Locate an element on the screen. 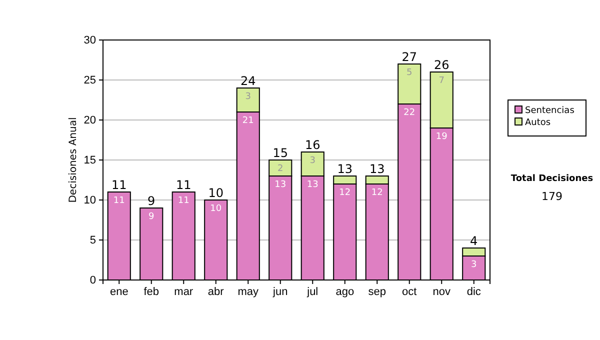 The width and height of the screenshot is (600, 340). data-label: 10 is located at coordinates (216, 209).